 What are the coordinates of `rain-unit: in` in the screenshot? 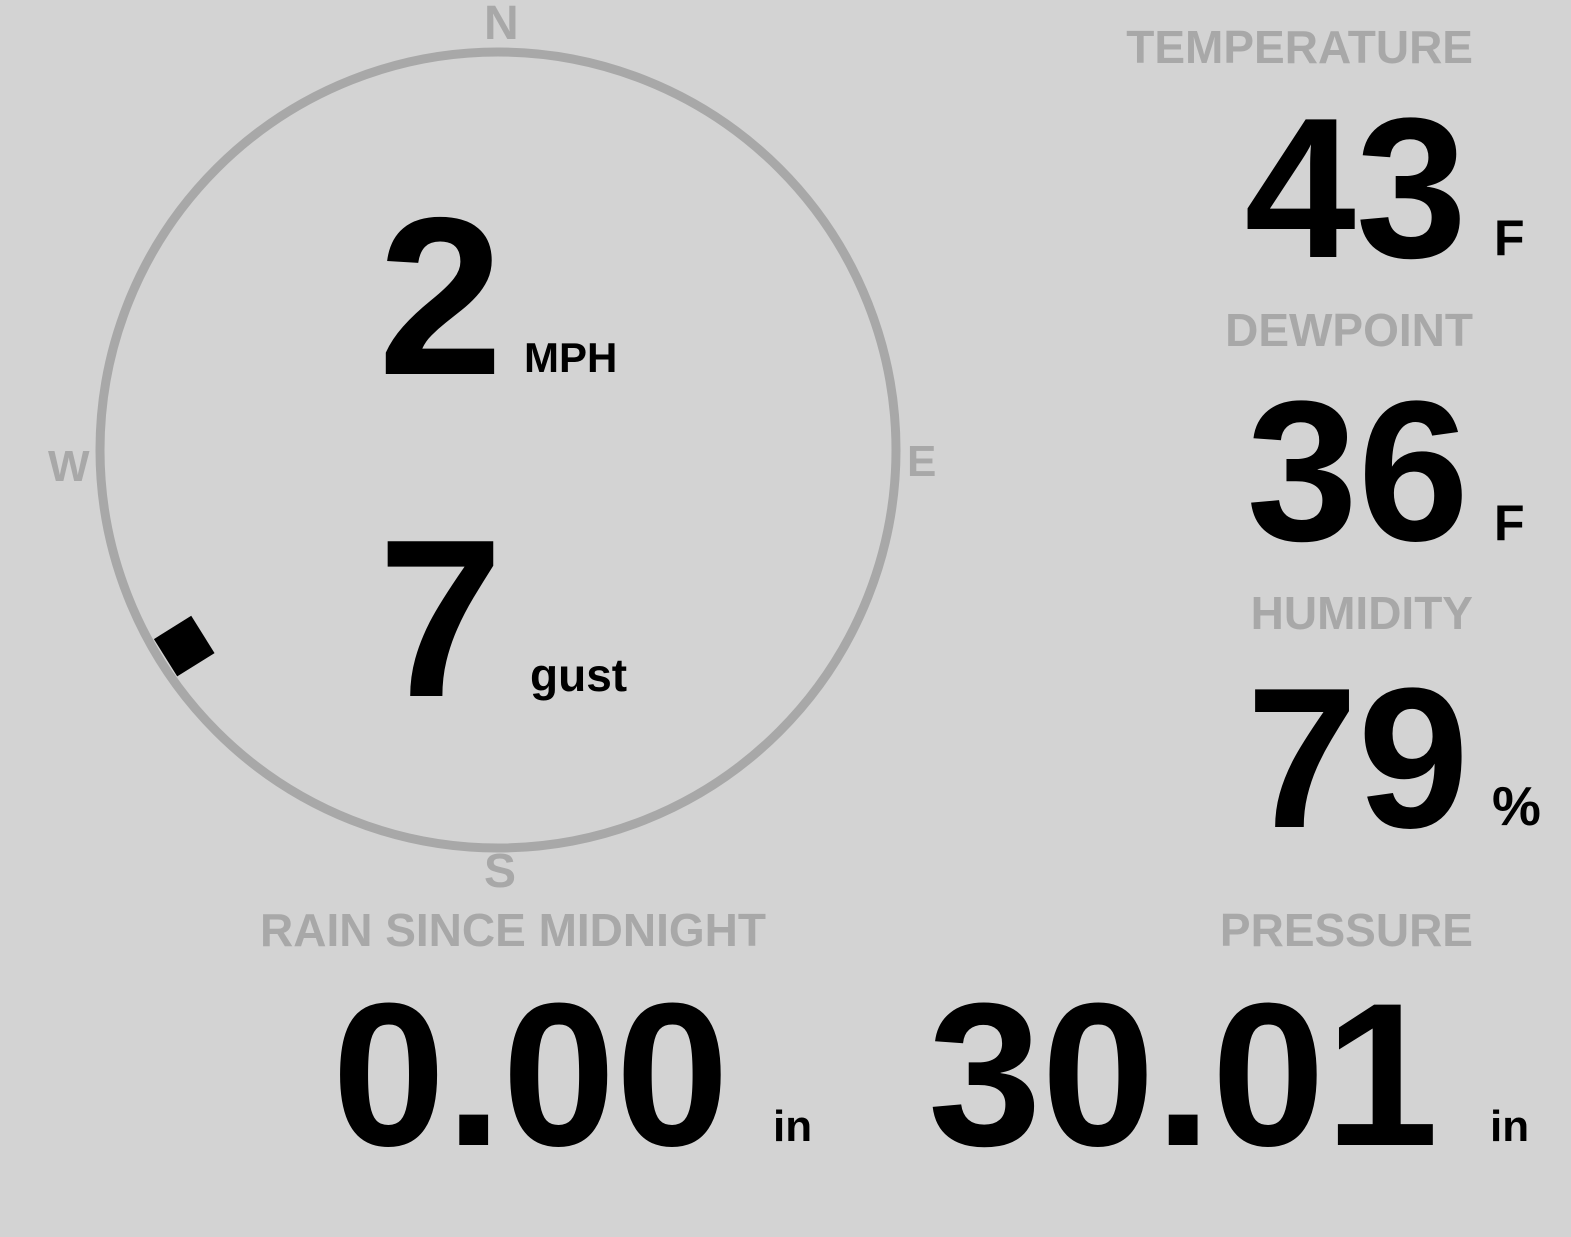 It's located at (793, 1126).